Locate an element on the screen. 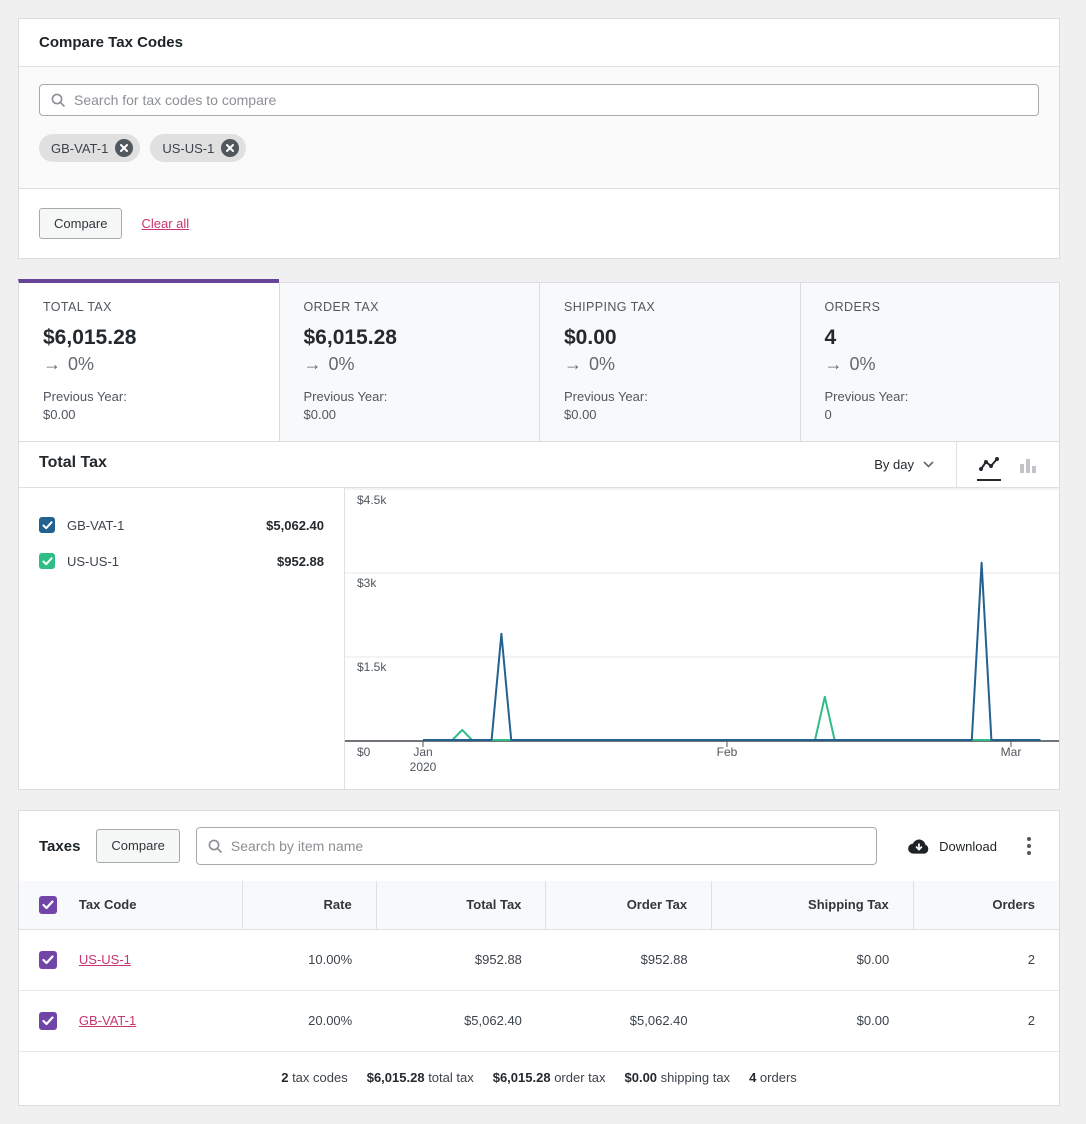  table-compare-button: Compare is located at coordinates (138, 846).